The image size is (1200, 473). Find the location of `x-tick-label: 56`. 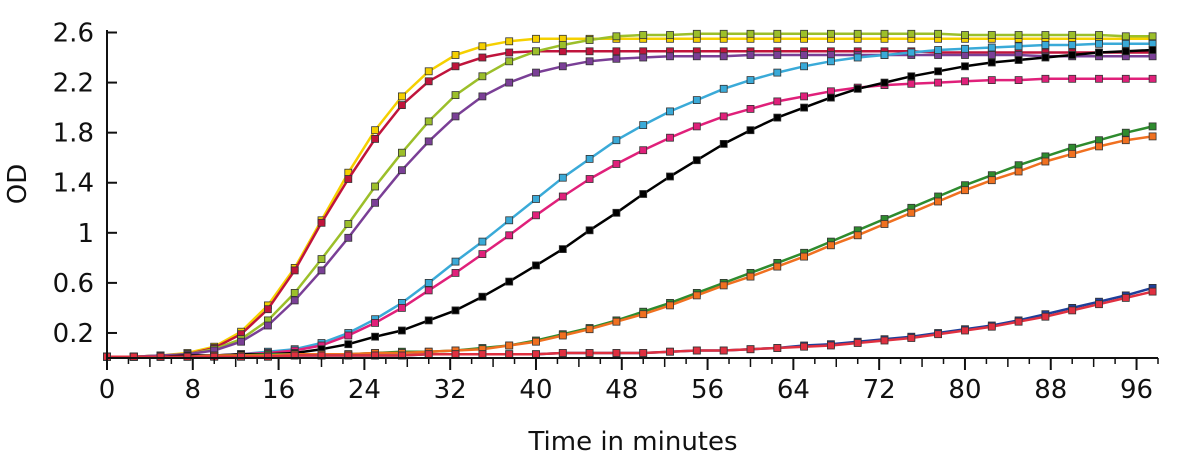

x-tick-label: 56 is located at coordinates (707, 390).